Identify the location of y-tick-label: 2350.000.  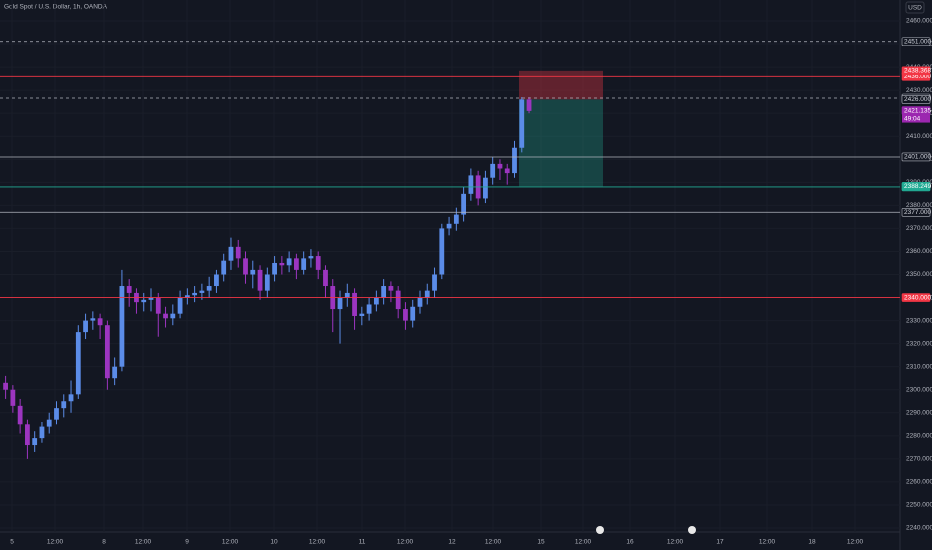
(919, 274).